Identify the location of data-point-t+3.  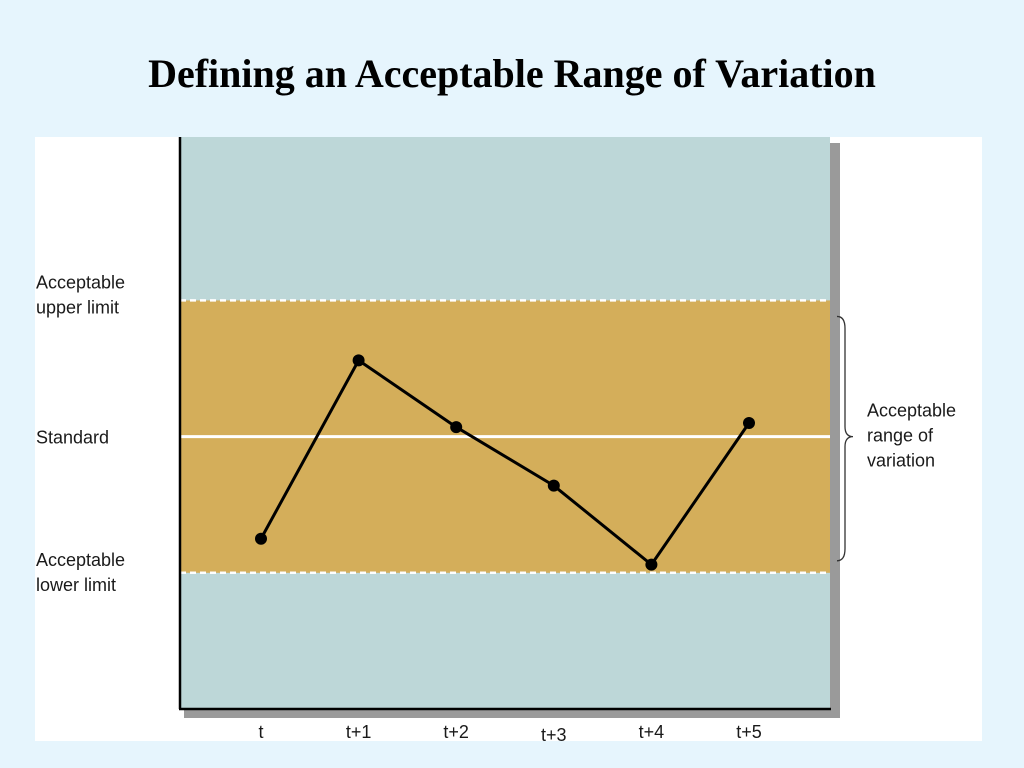
(553, 485).